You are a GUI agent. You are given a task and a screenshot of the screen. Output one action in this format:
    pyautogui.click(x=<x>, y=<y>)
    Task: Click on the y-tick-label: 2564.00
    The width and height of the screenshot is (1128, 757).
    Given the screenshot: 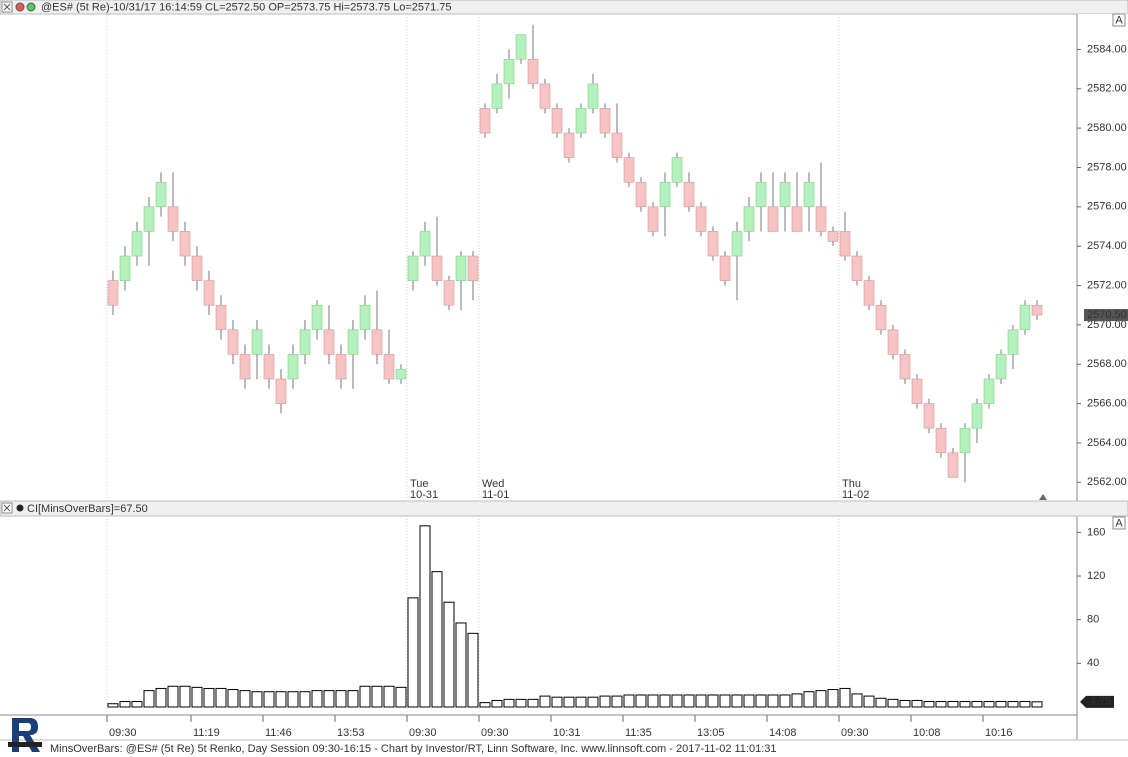 What is the action you would take?
    pyautogui.click(x=1107, y=443)
    